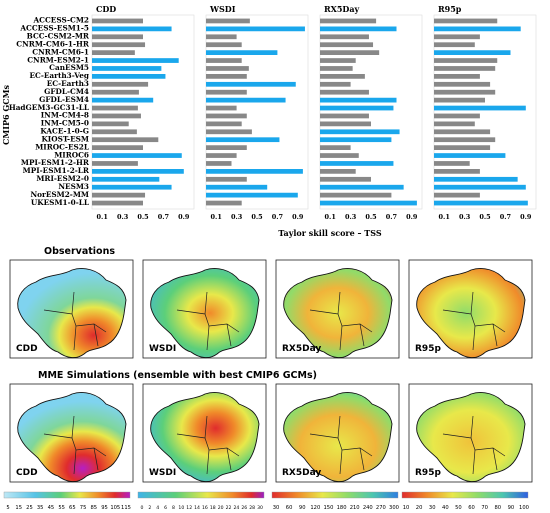  Describe the element at coordinates (173, 508) in the screenshot. I see `colorbar-tick: 8` at that location.